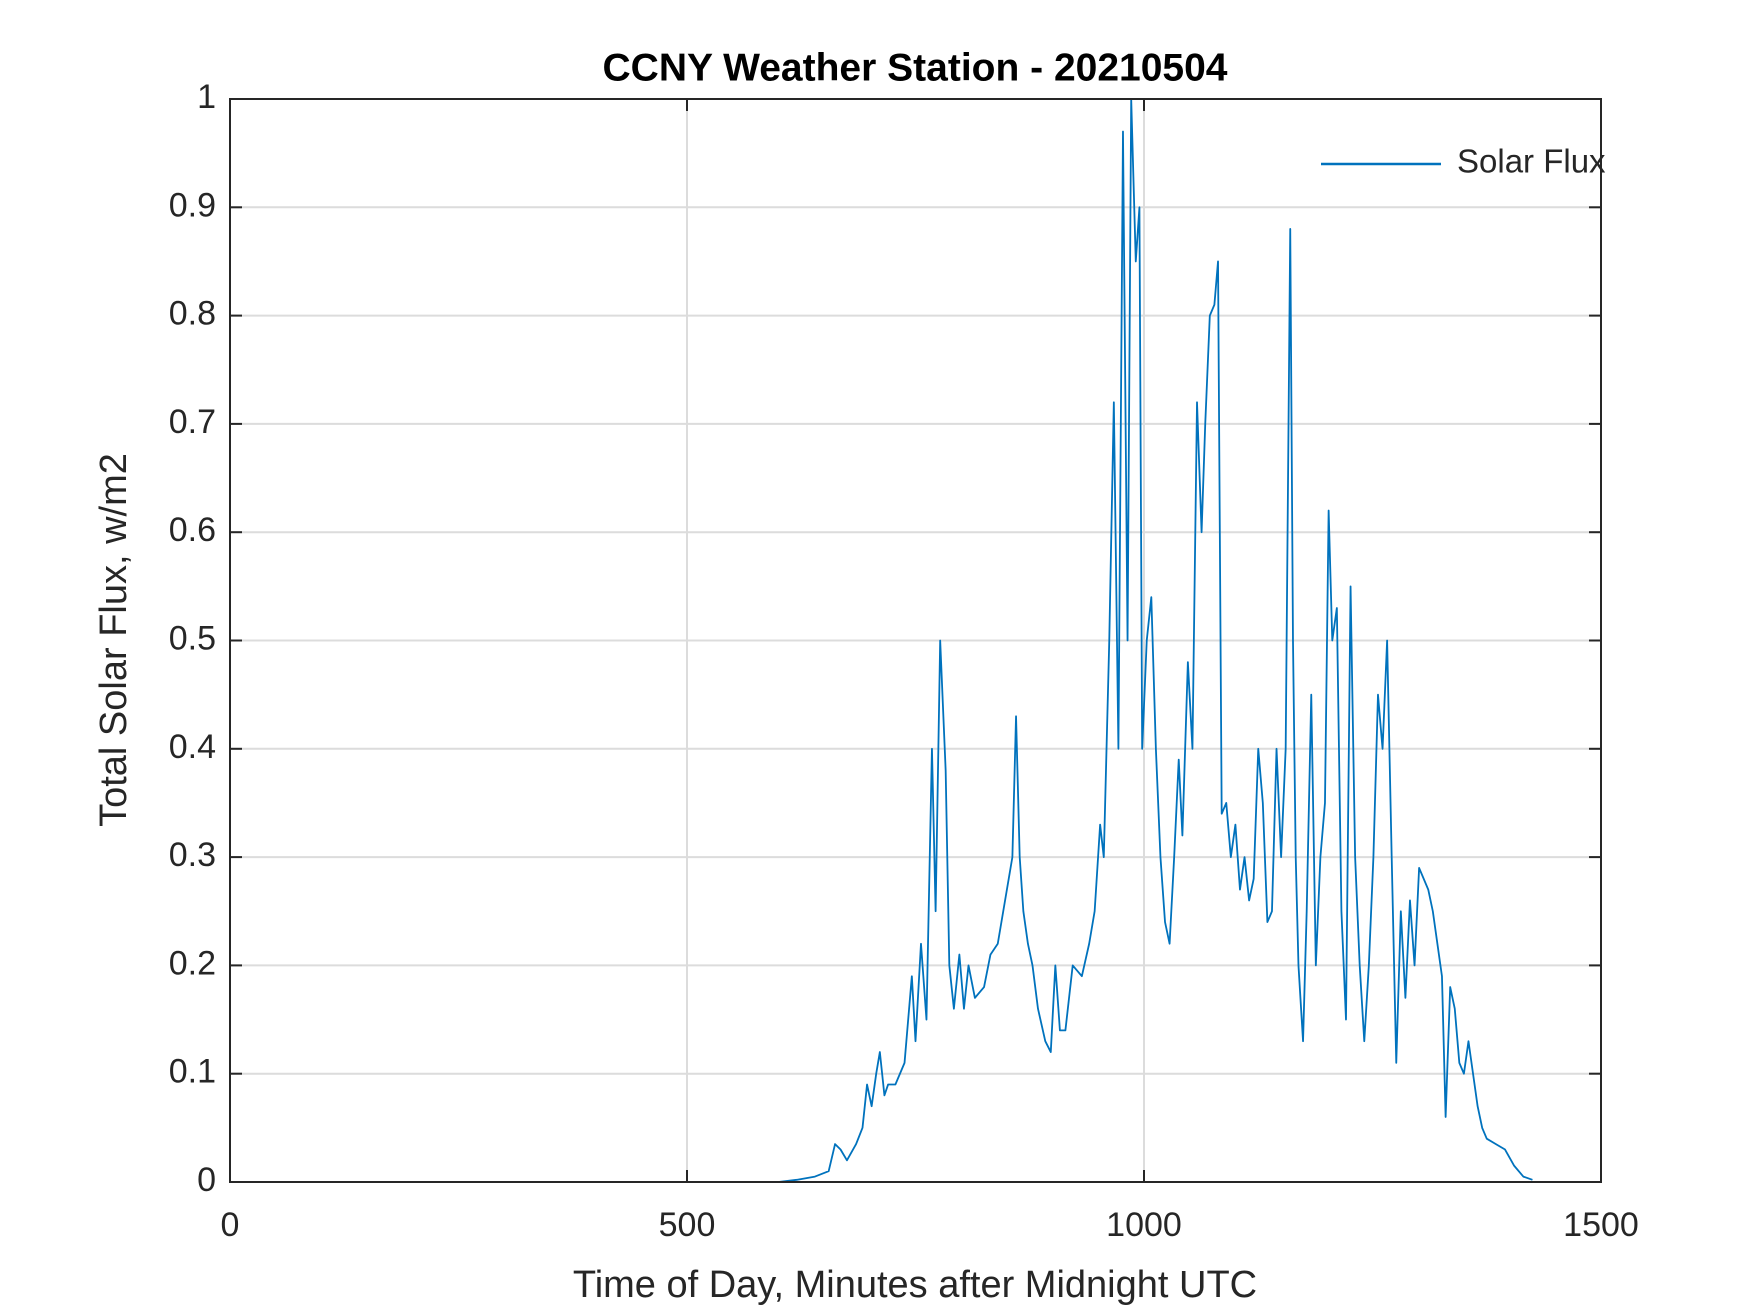 This screenshot has height=1313, width=1750. Describe the element at coordinates (1531, 161) in the screenshot. I see `legend-label: Solar Flux` at that location.